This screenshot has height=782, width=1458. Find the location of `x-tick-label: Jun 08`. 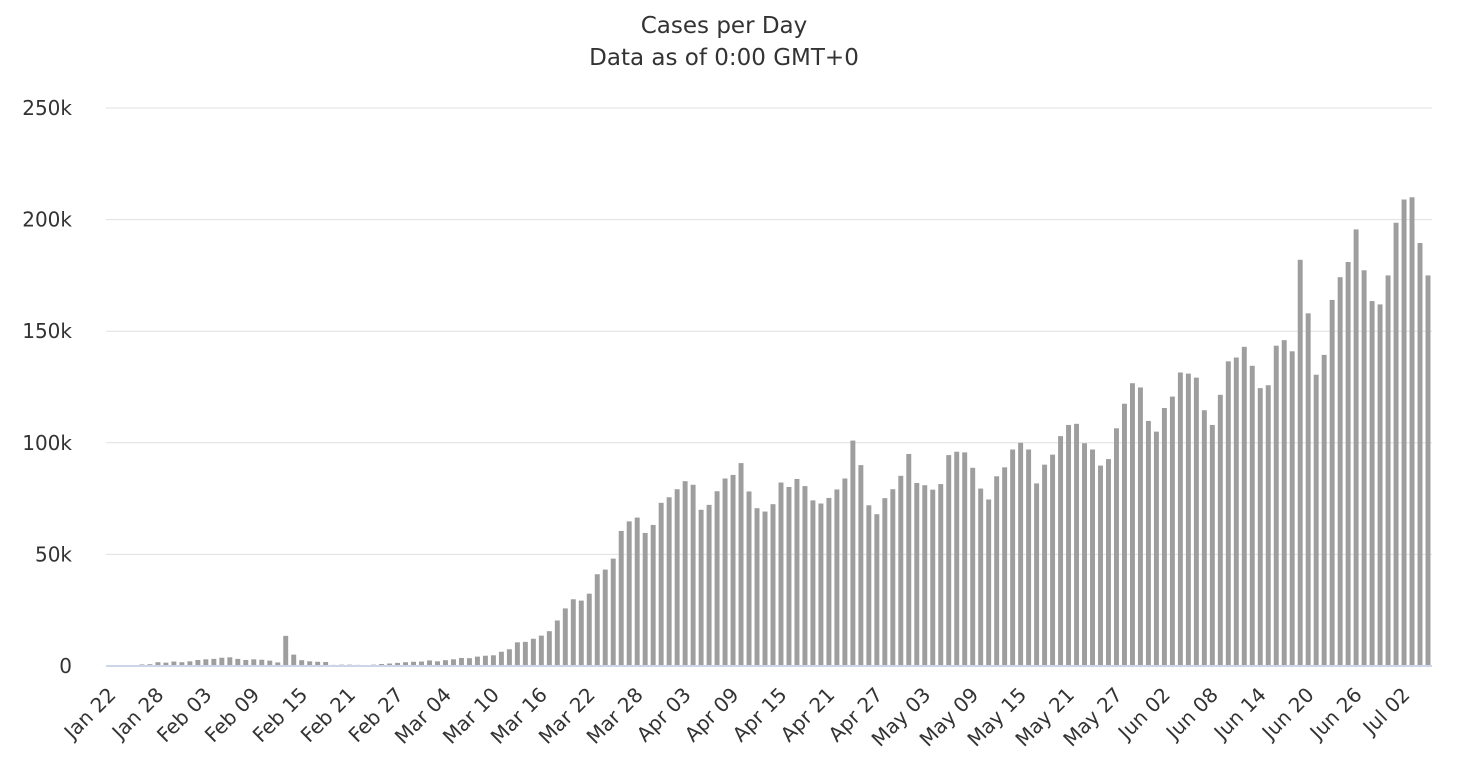

x-tick-label: Jun 08 is located at coordinates (1191, 714).